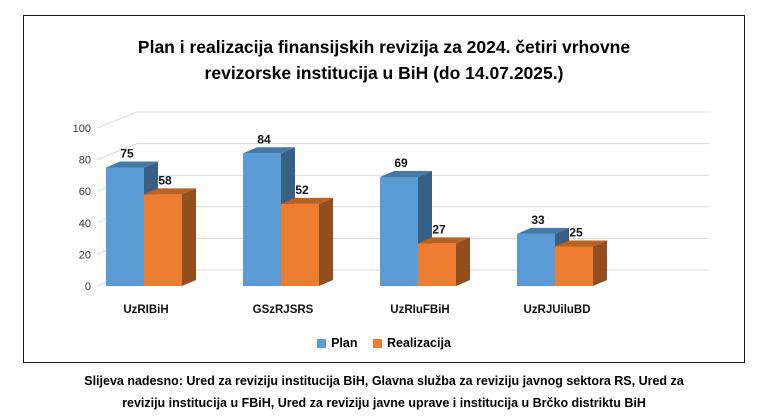 This screenshot has width=768, height=419. What do you see at coordinates (125, 226) in the screenshot?
I see `bar-plan-uzribih` at bounding box center [125, 226].